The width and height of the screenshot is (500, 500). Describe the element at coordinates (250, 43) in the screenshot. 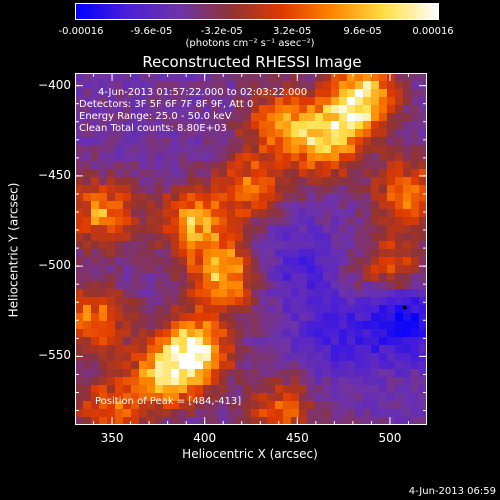

I see `colorbar-units-label: (photons cm⁻² s⁻¹ asec⁻²)` at that location.